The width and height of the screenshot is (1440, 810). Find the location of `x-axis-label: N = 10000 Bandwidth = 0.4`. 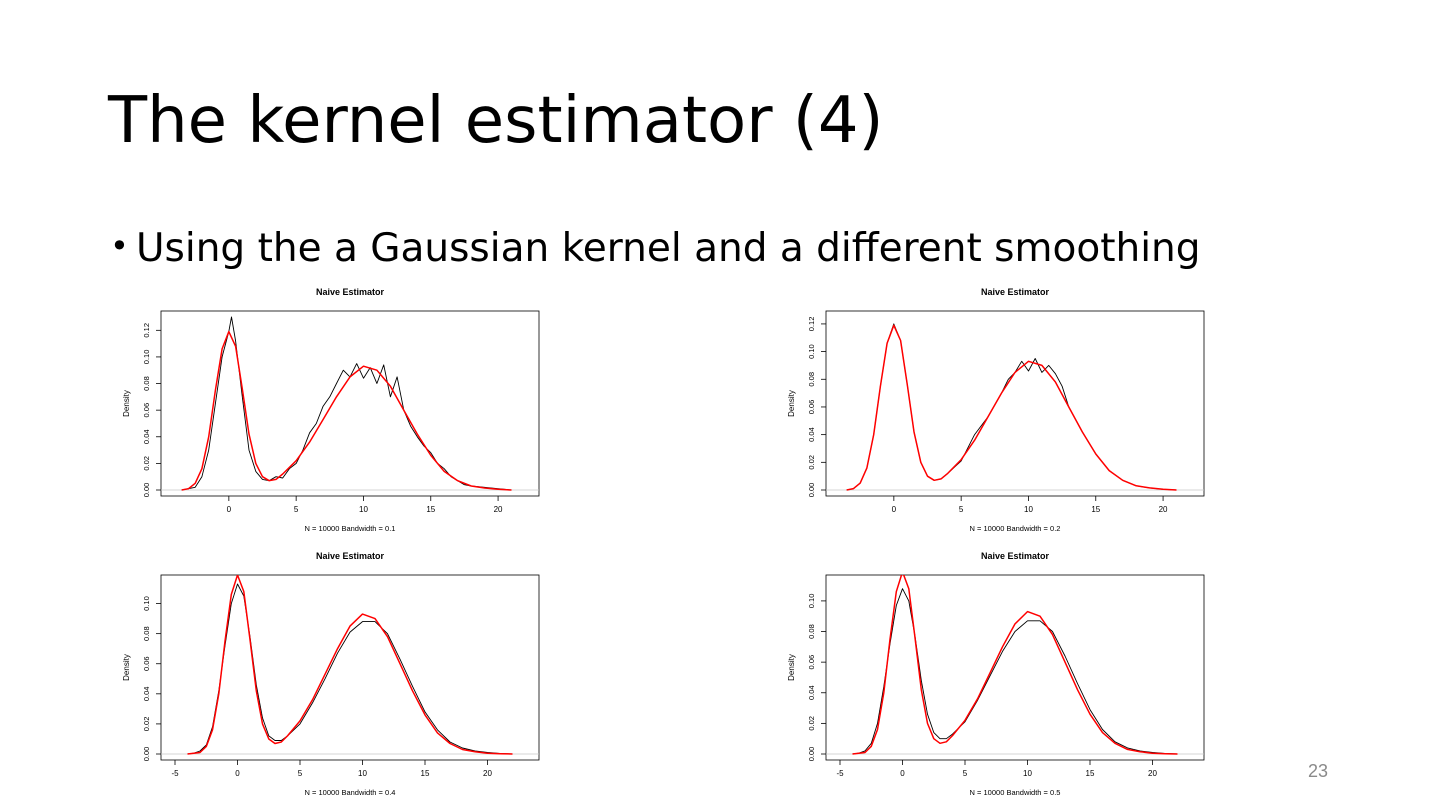

x-axis-label: N = 10000 Bandwidth = 0.4 is located at coordinates (350, 792).